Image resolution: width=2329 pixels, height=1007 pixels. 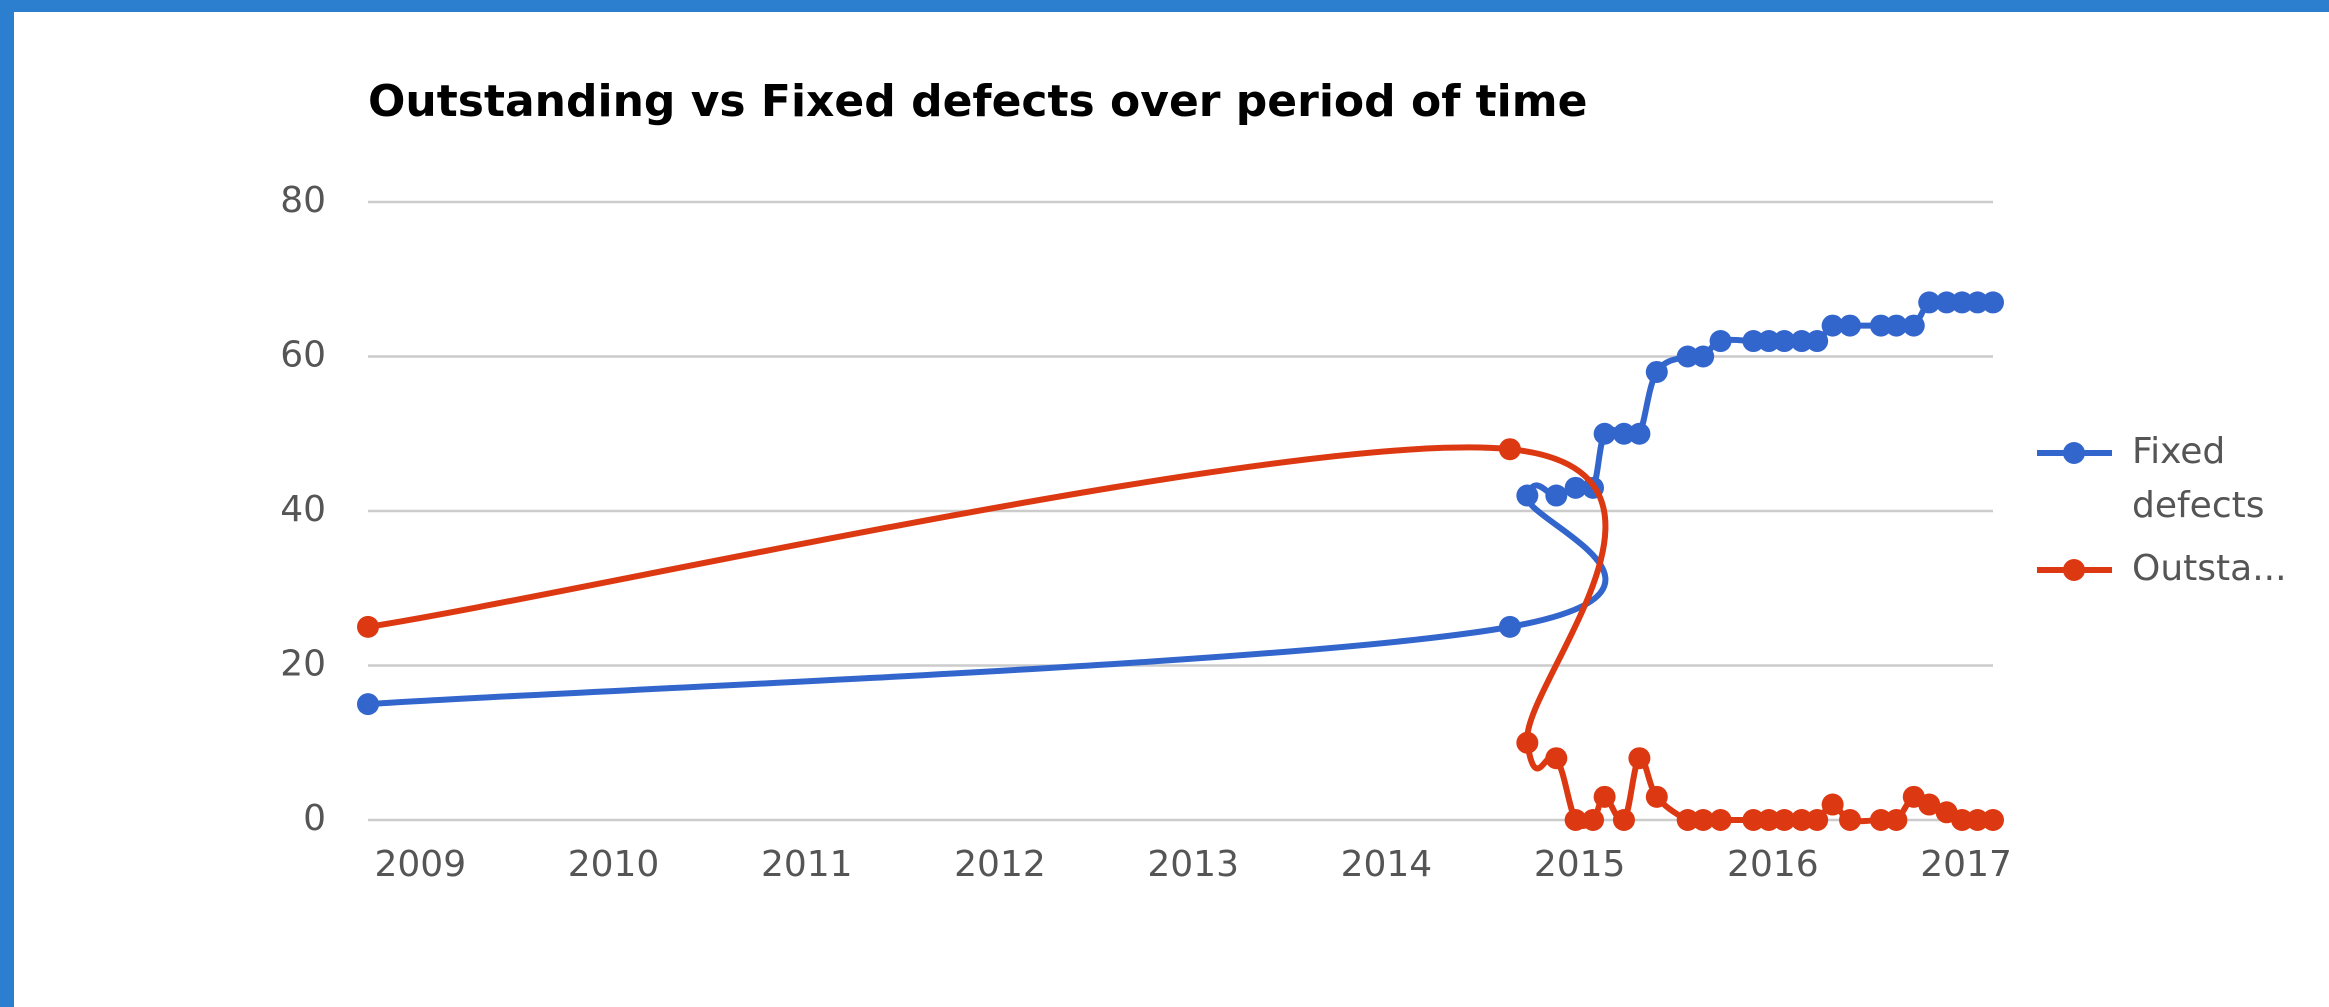 I want to click on x-tick-label: 2012, so click(x=1000, y=864).